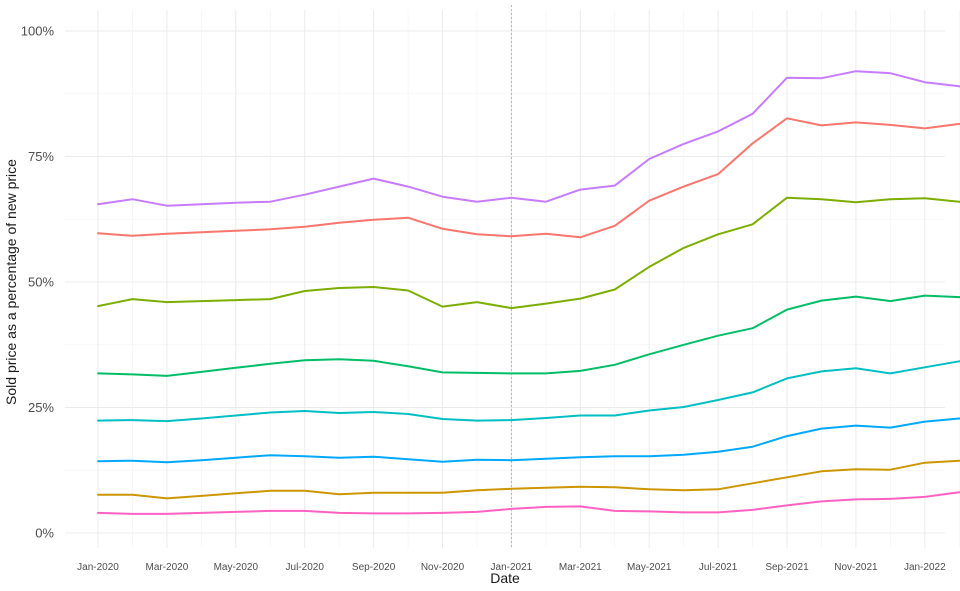 The image size is (960, 591). Describe the element at coordinates (374, 567) in the screenshot. I see `x-tick-label: Sep-2020` at that location.